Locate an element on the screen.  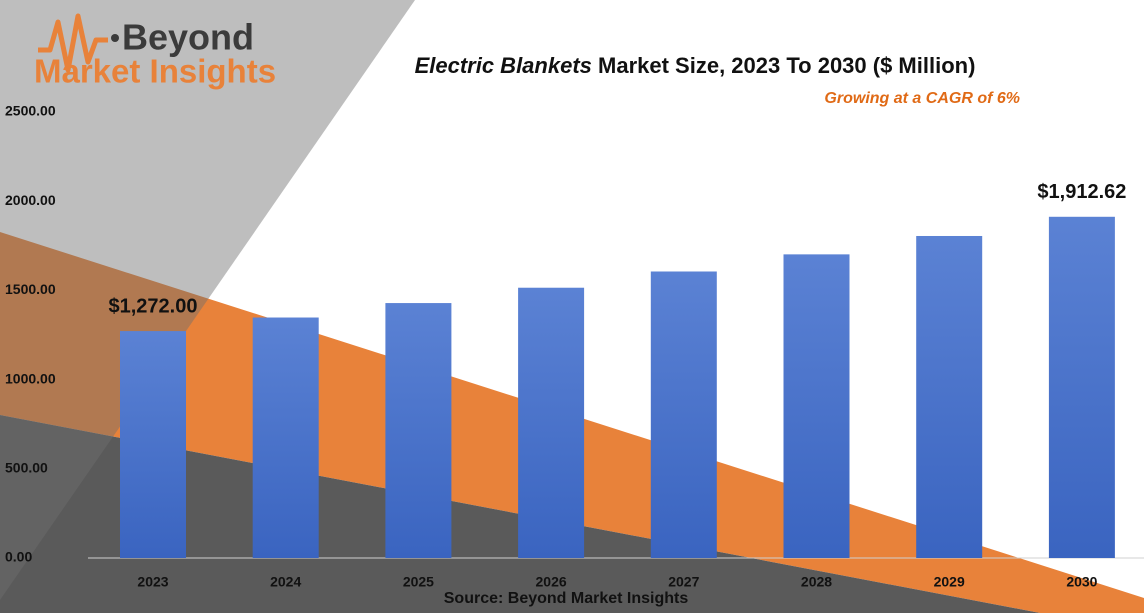
y-tick-label: 2500.00 is located at coordinates (30, 111).